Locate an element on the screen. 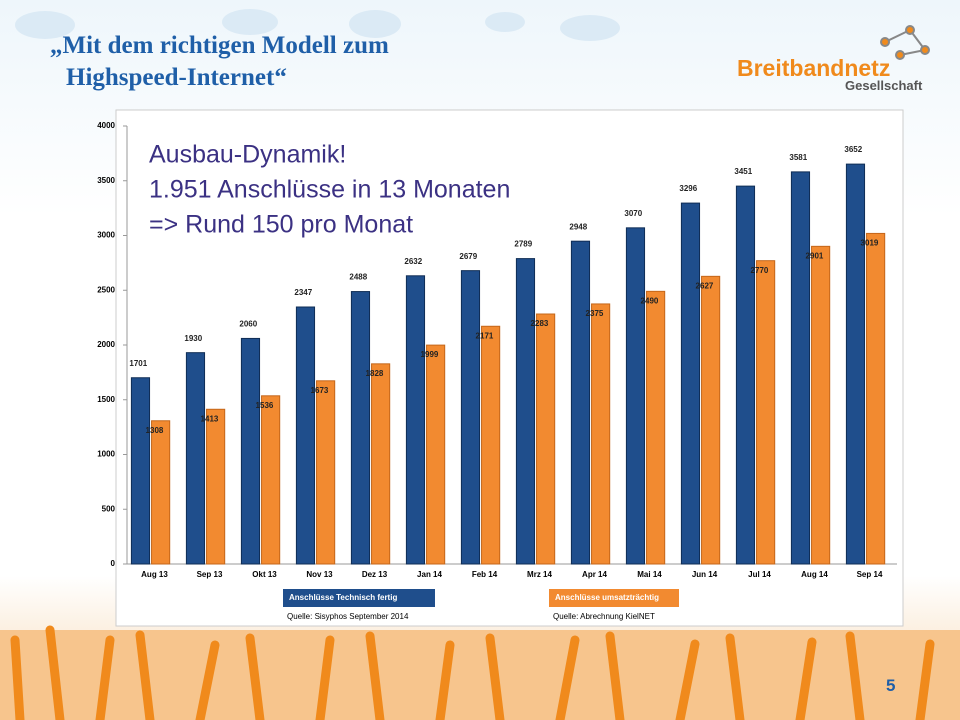  value-label: 2679 is located at coordinates (468, 256).